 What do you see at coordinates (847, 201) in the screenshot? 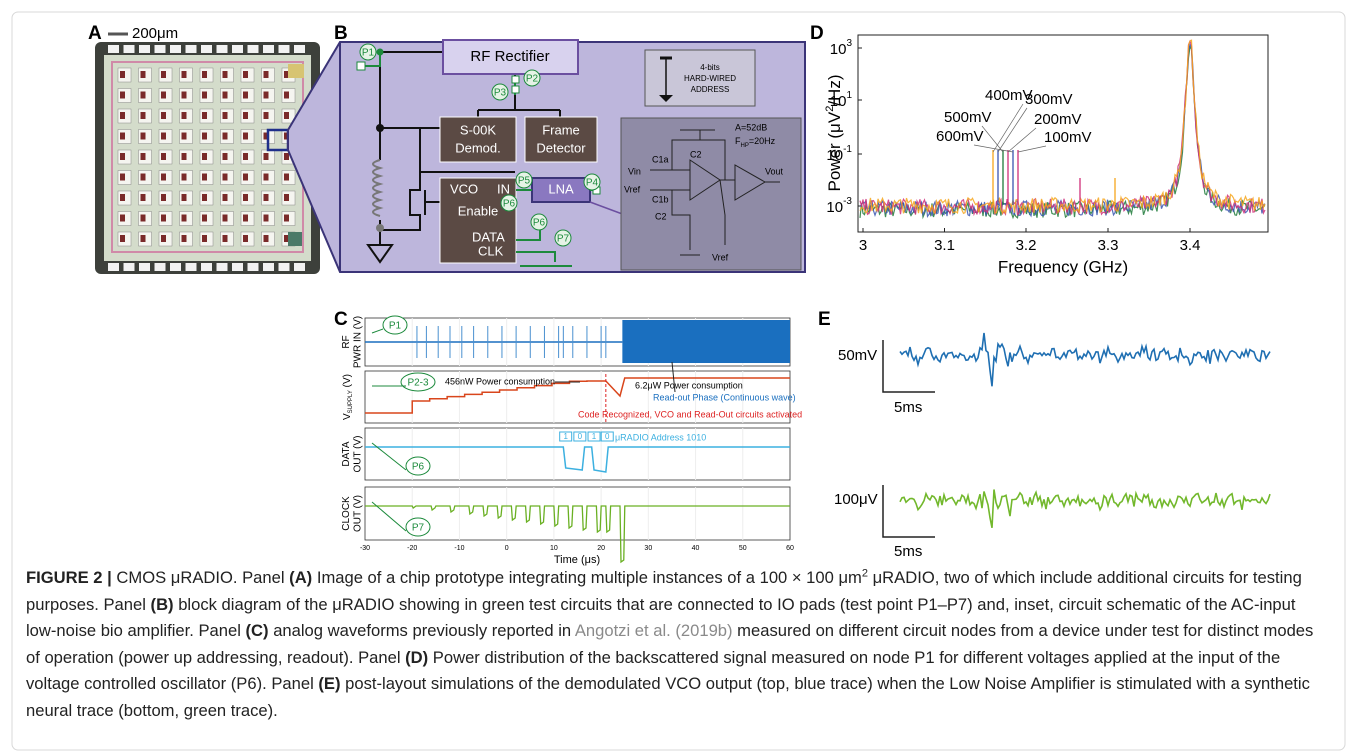
I see `tick-exp: -3` at bounding box center [847, 201].